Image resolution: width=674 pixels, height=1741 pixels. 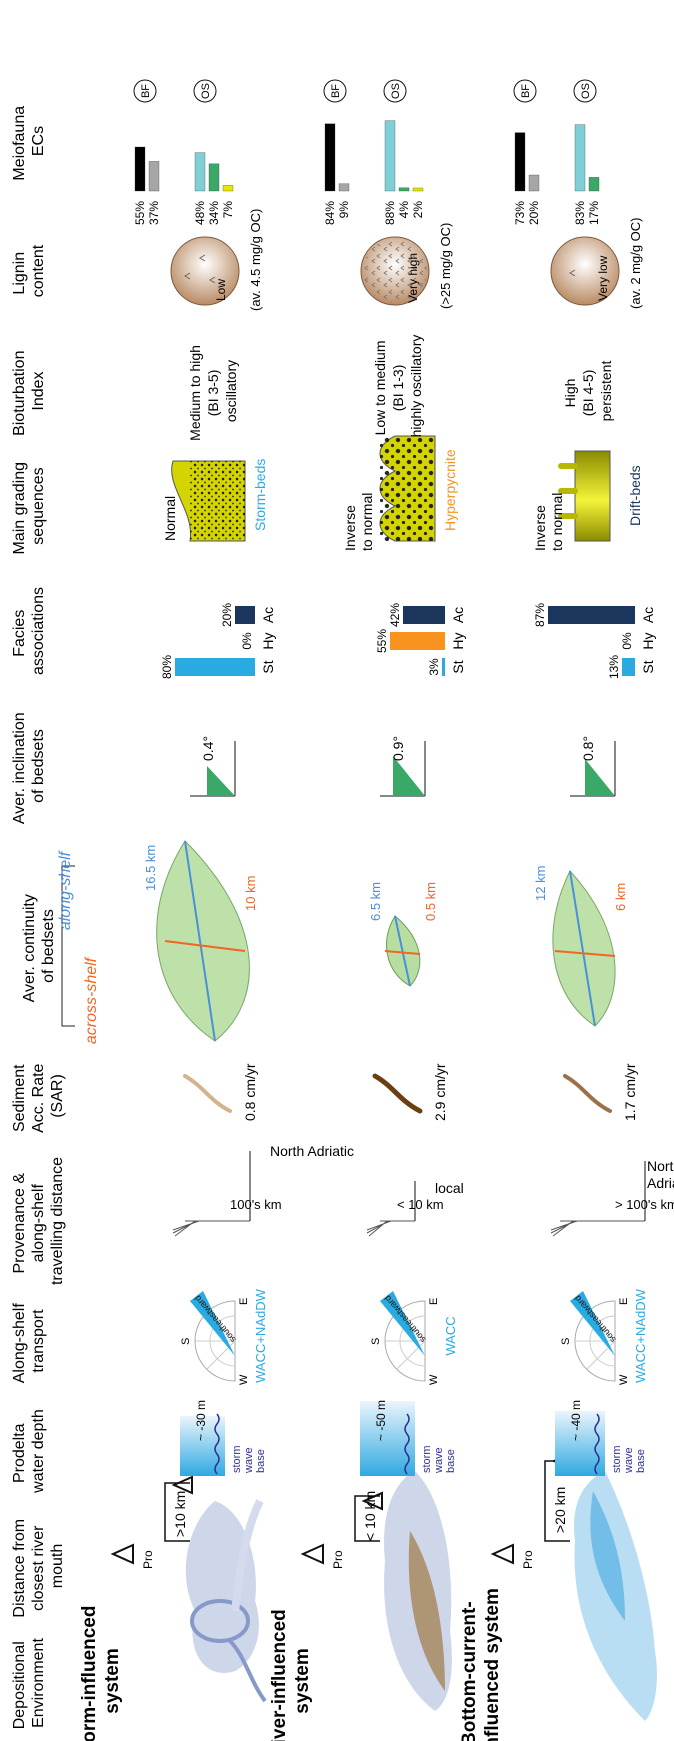 What do you see at coordinates (312, 1151) in the screenshot?
I see `svg-text: North Adriatic` at bounding box center [312, 1151].